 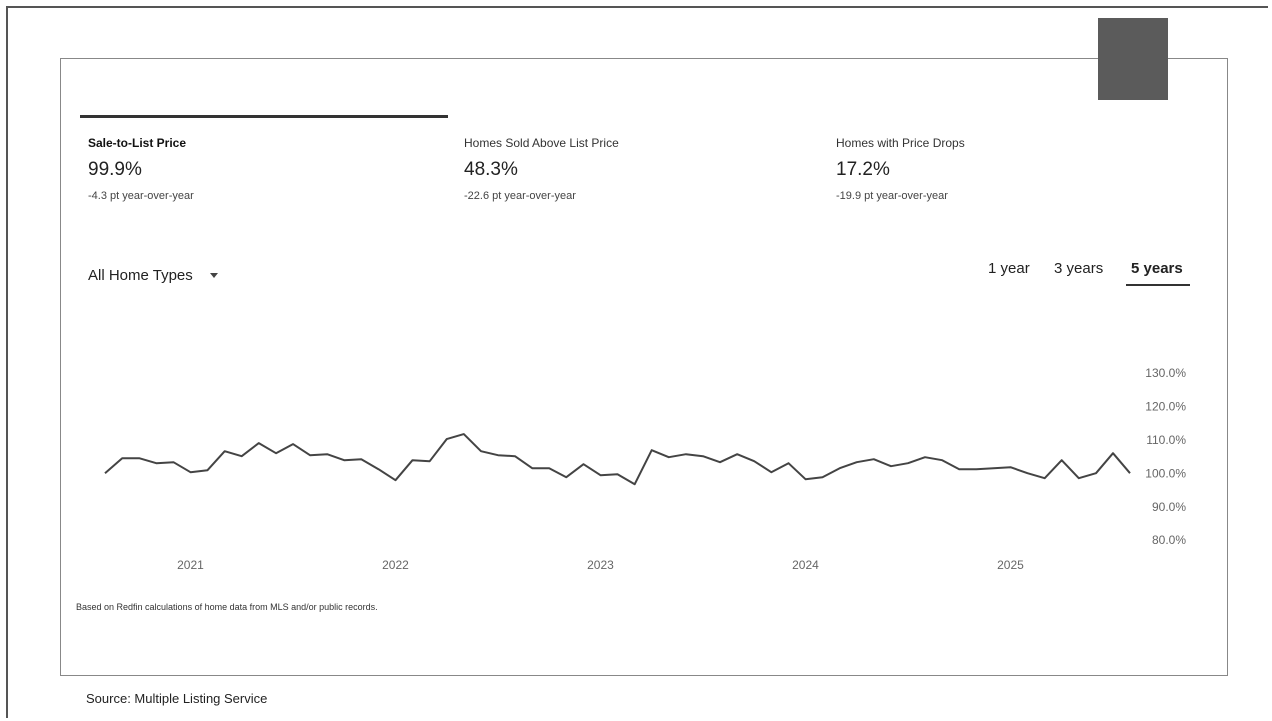 I want to click on metric-label: Sale-to-List Price, so click(x=137, y=143).